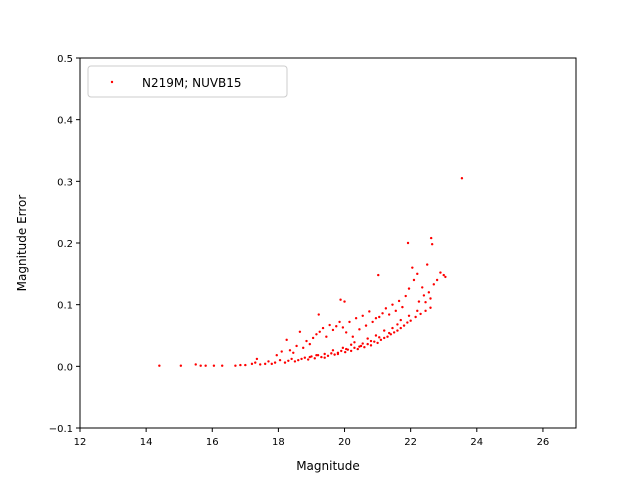  What do you see at coordinates (65, 244) in the screenshot?
I see `y-tick-label: 0.2` at bounding box center [65, 244].